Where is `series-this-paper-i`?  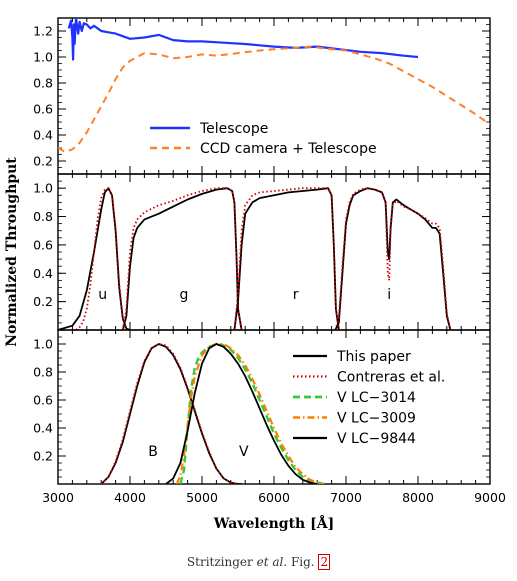 series-this-paper-i is located at coordinates (393, 258).